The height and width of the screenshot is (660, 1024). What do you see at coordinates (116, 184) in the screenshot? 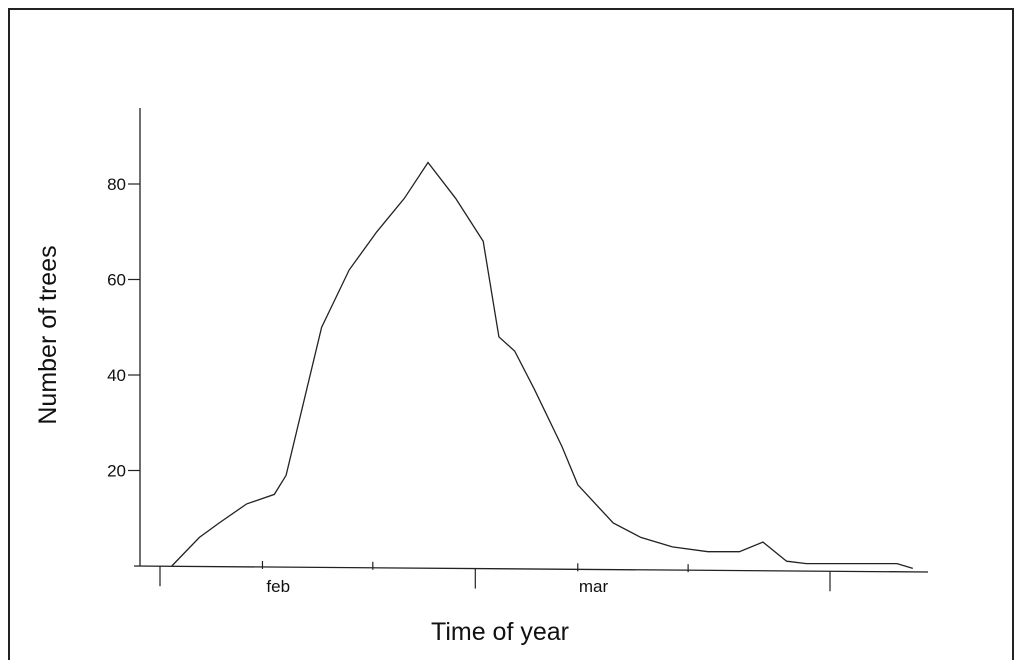
I see `y-tick-label: 80` at bounding box center [116, 184].